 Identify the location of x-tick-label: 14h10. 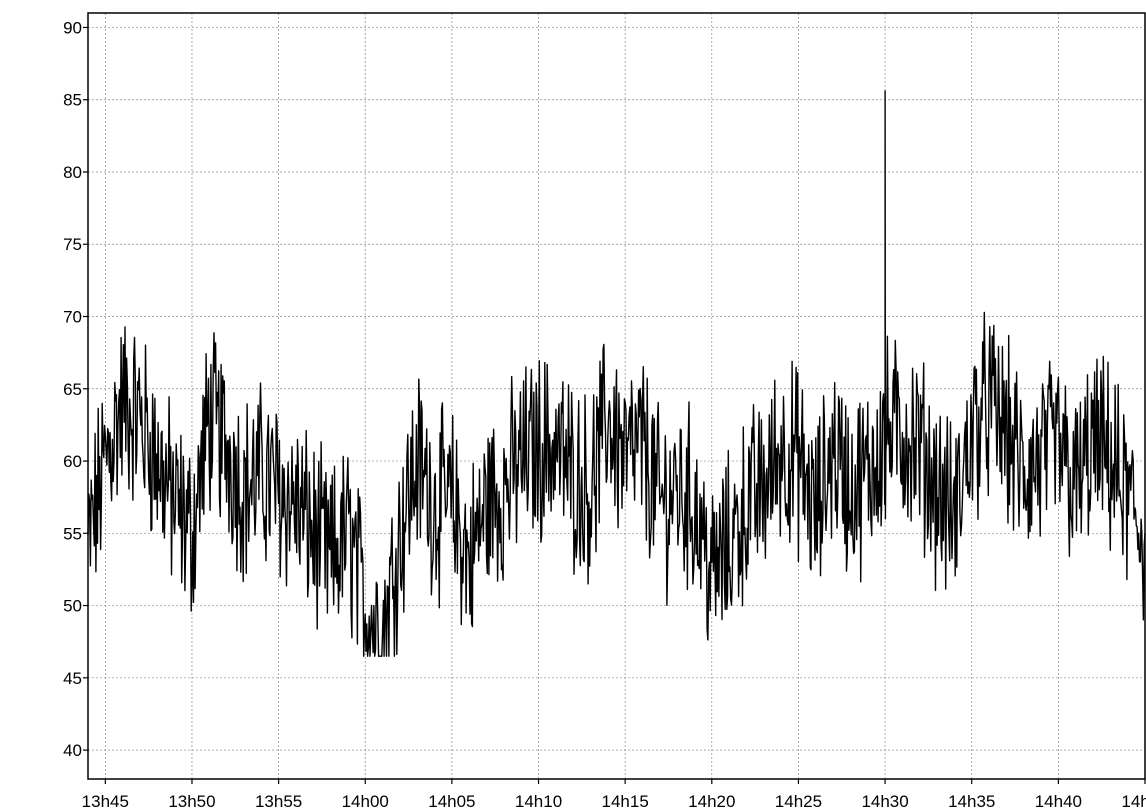
(538, 801).